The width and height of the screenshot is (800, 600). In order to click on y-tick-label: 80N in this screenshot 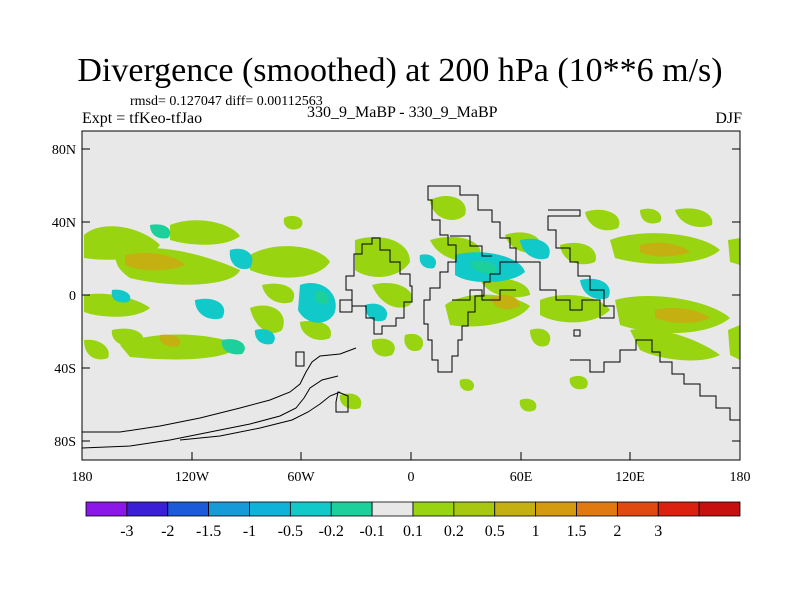, I will do `click(64, 150)`.